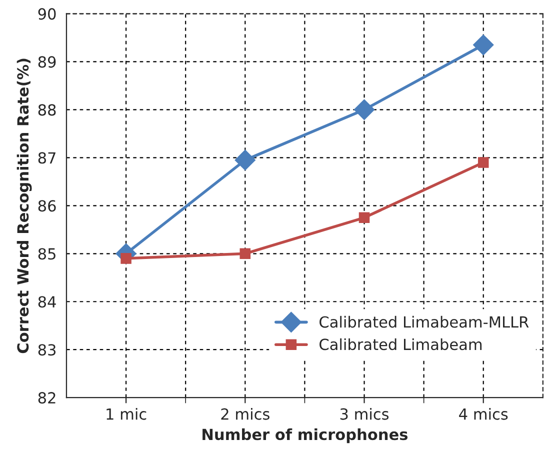 This screenshot has height=457, width=554. Describe the element at coordinates (24, 206) in the screenshot. I see `y-axis-title: Correct Word Recognition Rate(%)` at that location.